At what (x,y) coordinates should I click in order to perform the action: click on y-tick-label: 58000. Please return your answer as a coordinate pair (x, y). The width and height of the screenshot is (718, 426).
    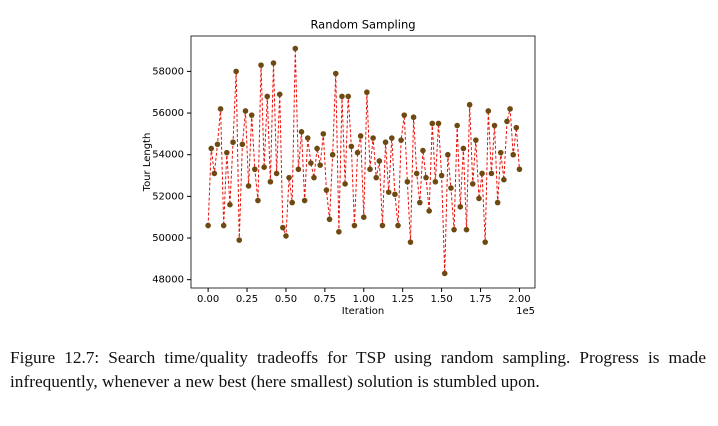
    Looking at the image, I should click on (168, 71).